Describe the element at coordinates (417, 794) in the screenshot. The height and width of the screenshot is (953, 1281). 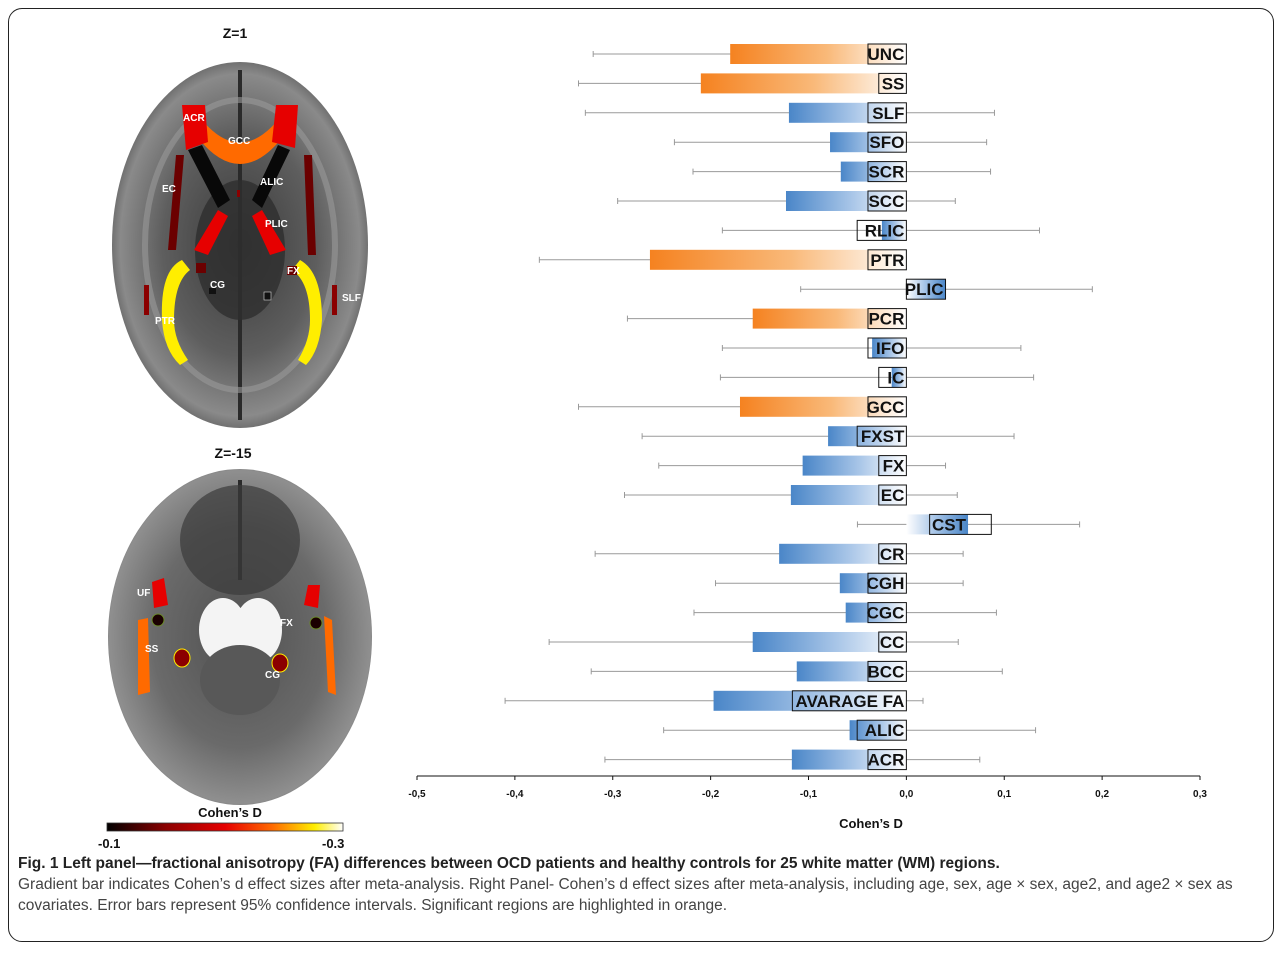
I see `x-tick-label: -0,5` at that location.